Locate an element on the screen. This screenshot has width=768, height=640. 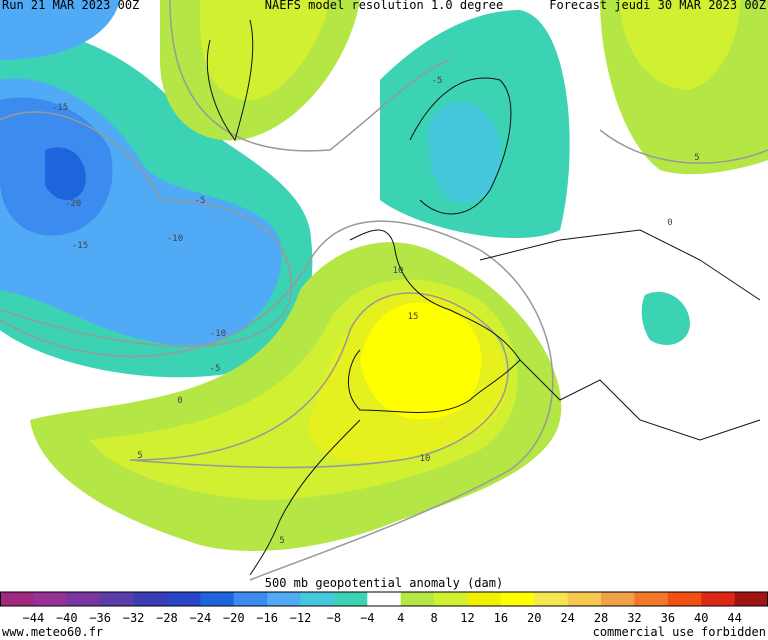
model-label: NAEFS model resolution 1.0 degree is located at coordinates (384, 6).